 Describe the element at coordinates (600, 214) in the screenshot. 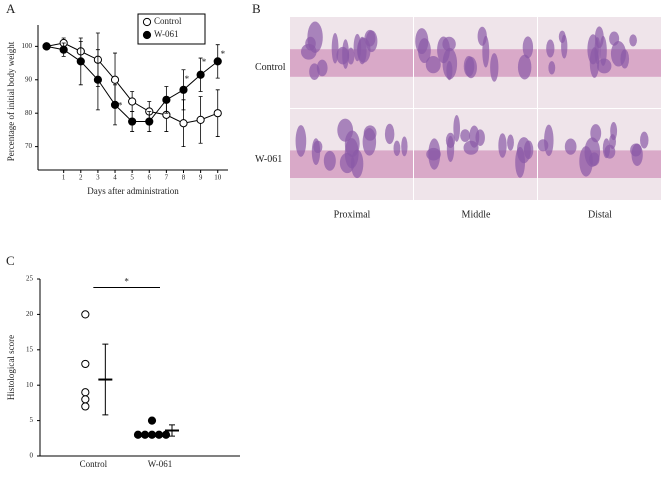

I see `column-label: Distal` at that location.